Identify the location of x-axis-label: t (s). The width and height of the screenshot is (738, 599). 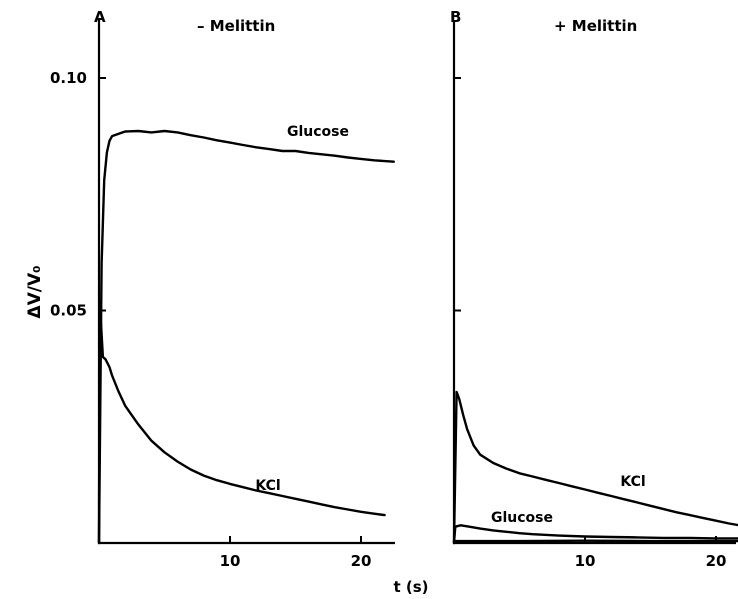
(410, 587).